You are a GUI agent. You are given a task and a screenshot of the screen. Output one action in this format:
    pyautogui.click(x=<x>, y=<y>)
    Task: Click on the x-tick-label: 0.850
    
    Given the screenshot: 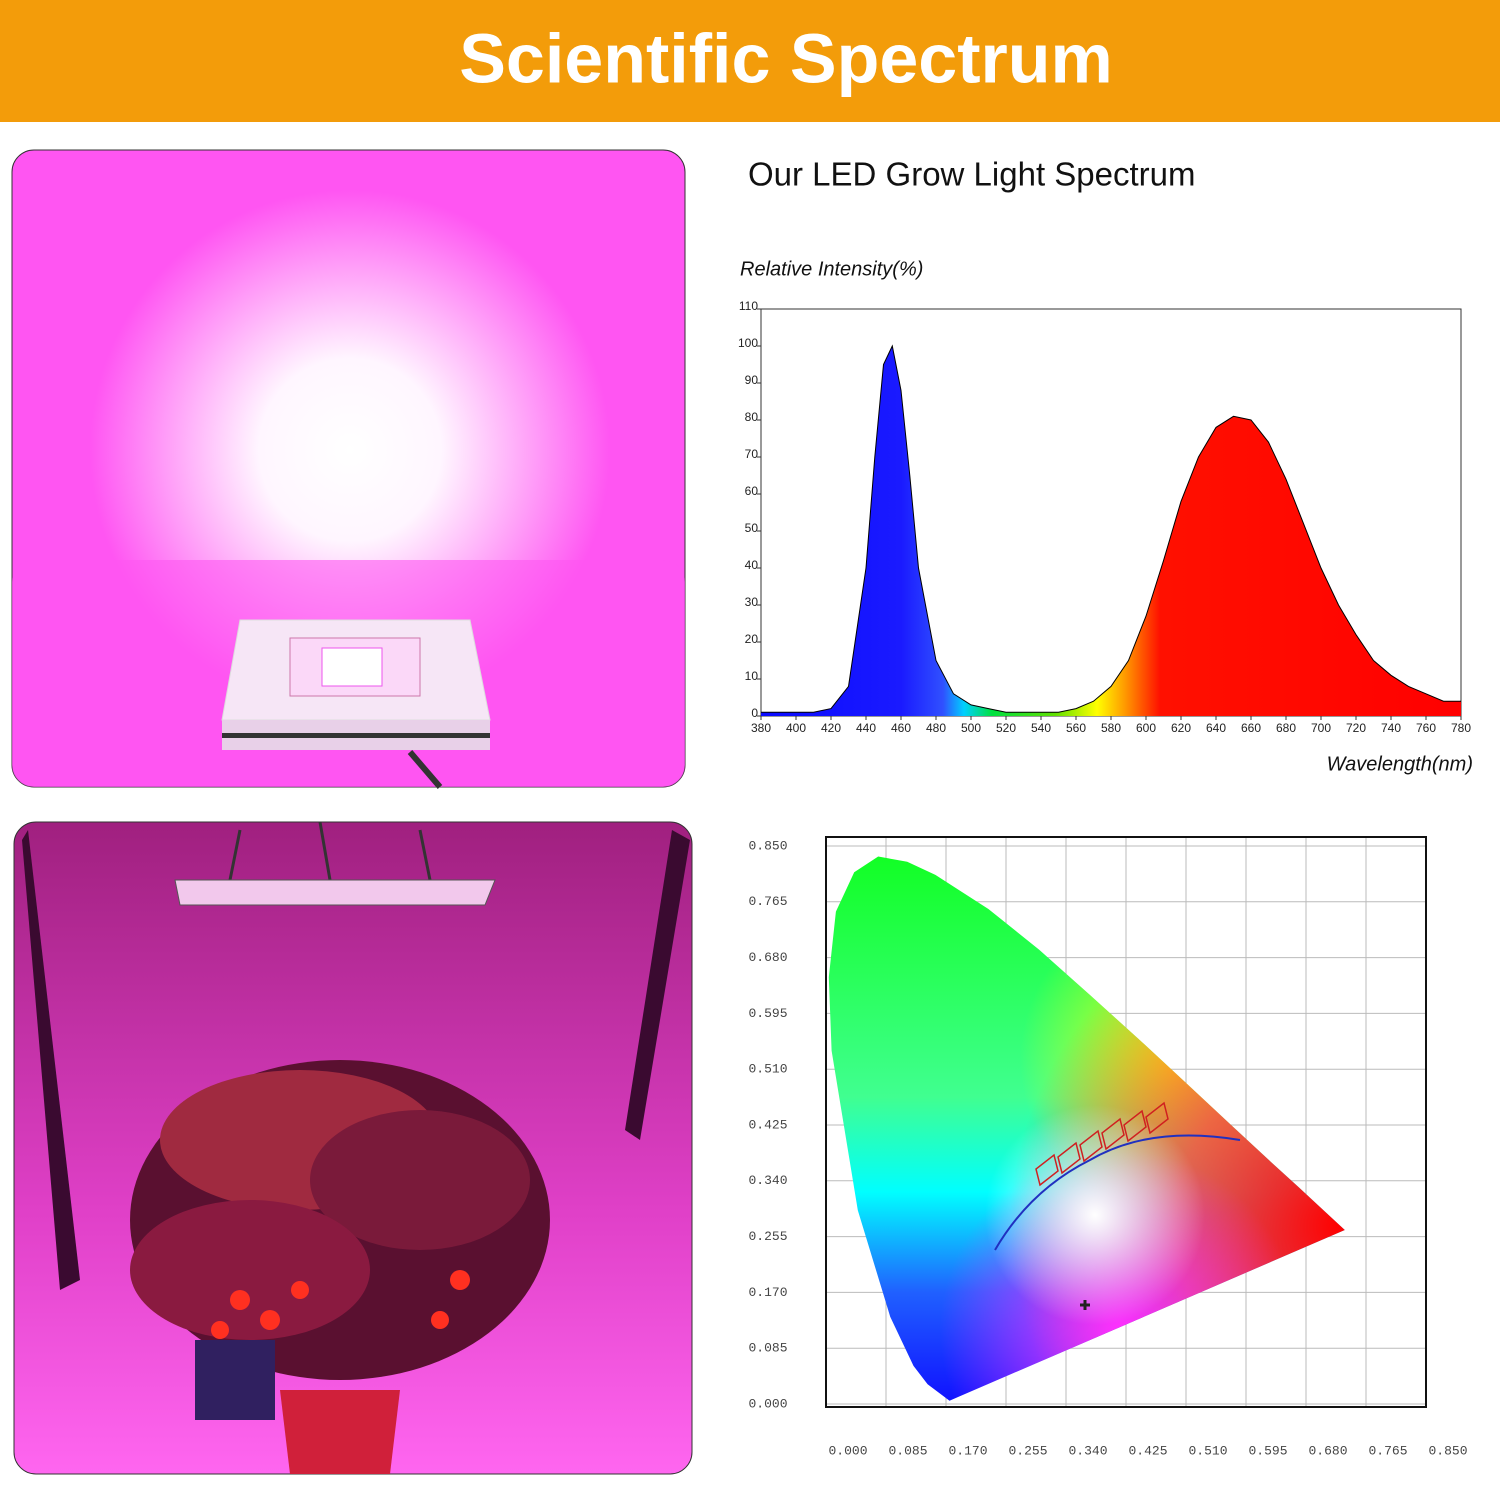 What is the action you would take?
    pyautogui.click(x=1447, y=1450)
    